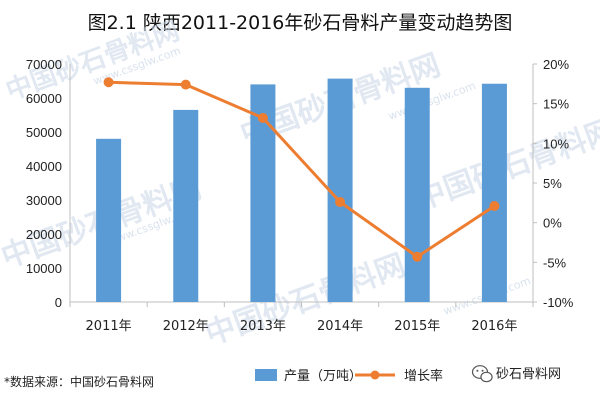  I want to click on legend-swatch-marker, so click(375, 375).